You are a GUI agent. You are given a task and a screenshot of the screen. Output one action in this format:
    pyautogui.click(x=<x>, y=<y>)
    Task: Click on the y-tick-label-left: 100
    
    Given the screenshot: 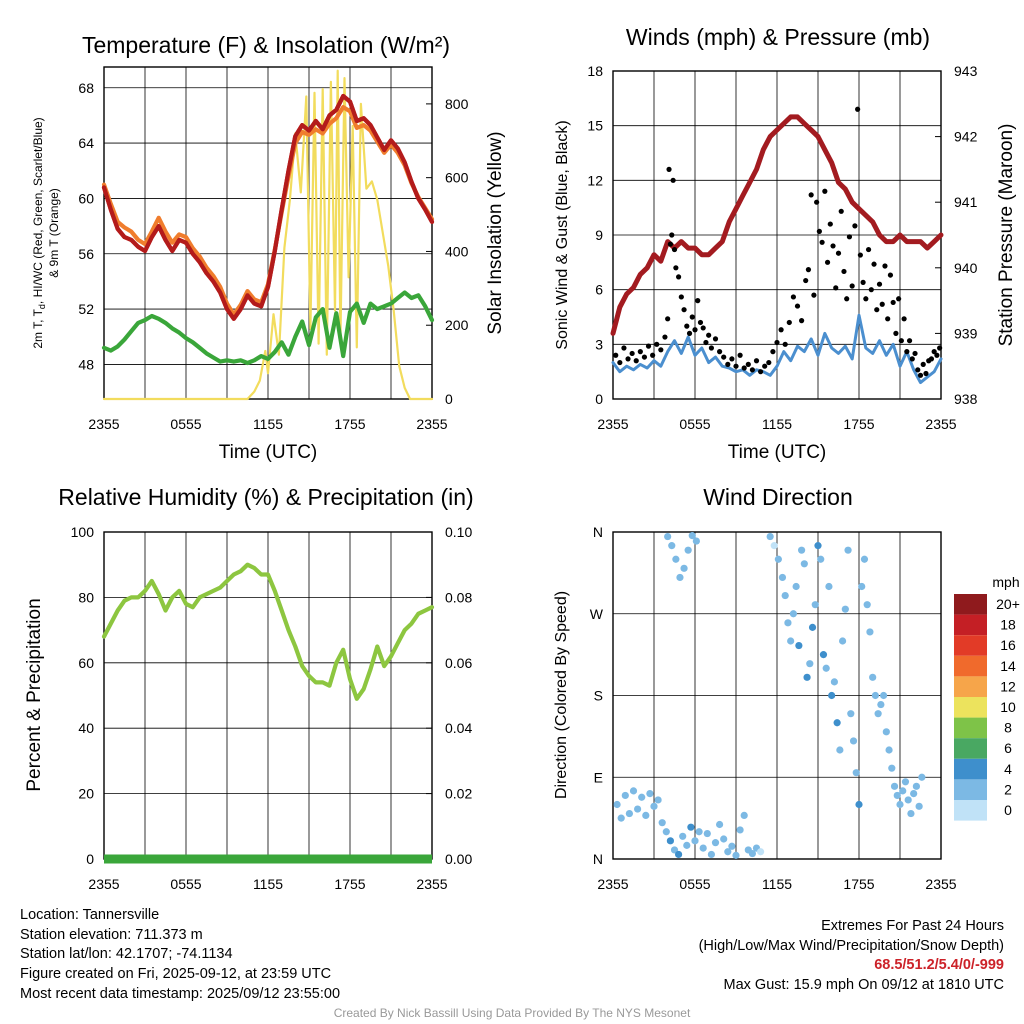 What is the action you would take?
    pyautogui.click(x=83, y=532)
    